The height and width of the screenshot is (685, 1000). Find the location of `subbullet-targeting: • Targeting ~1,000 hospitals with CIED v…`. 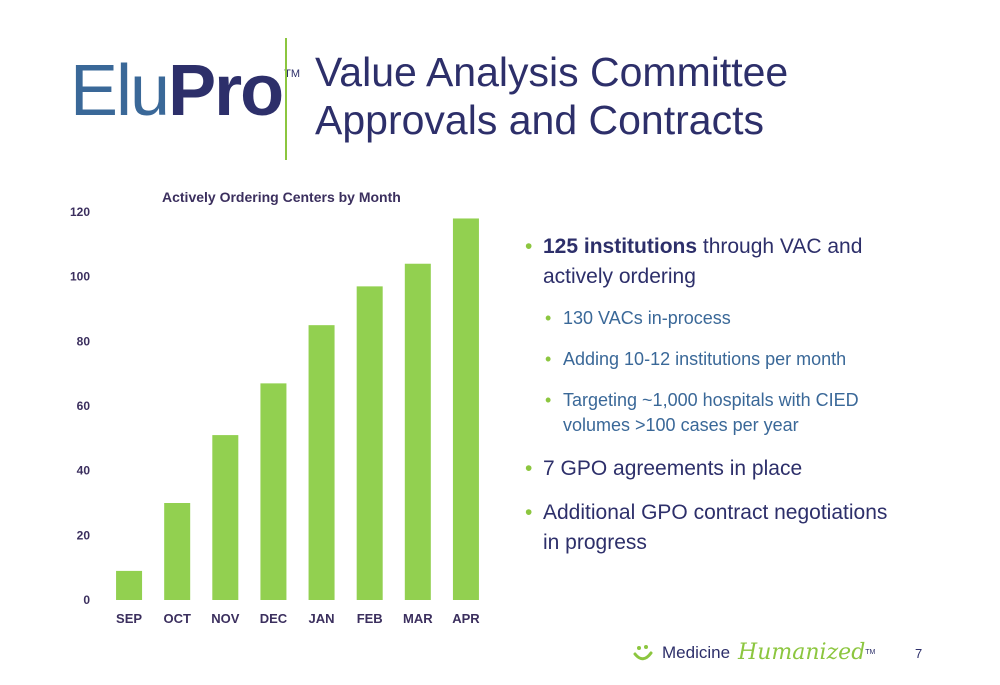

subbullet-targeting: • Targeting ~1,000 hospitals with CIED v… is located at coordinates (725, 413).